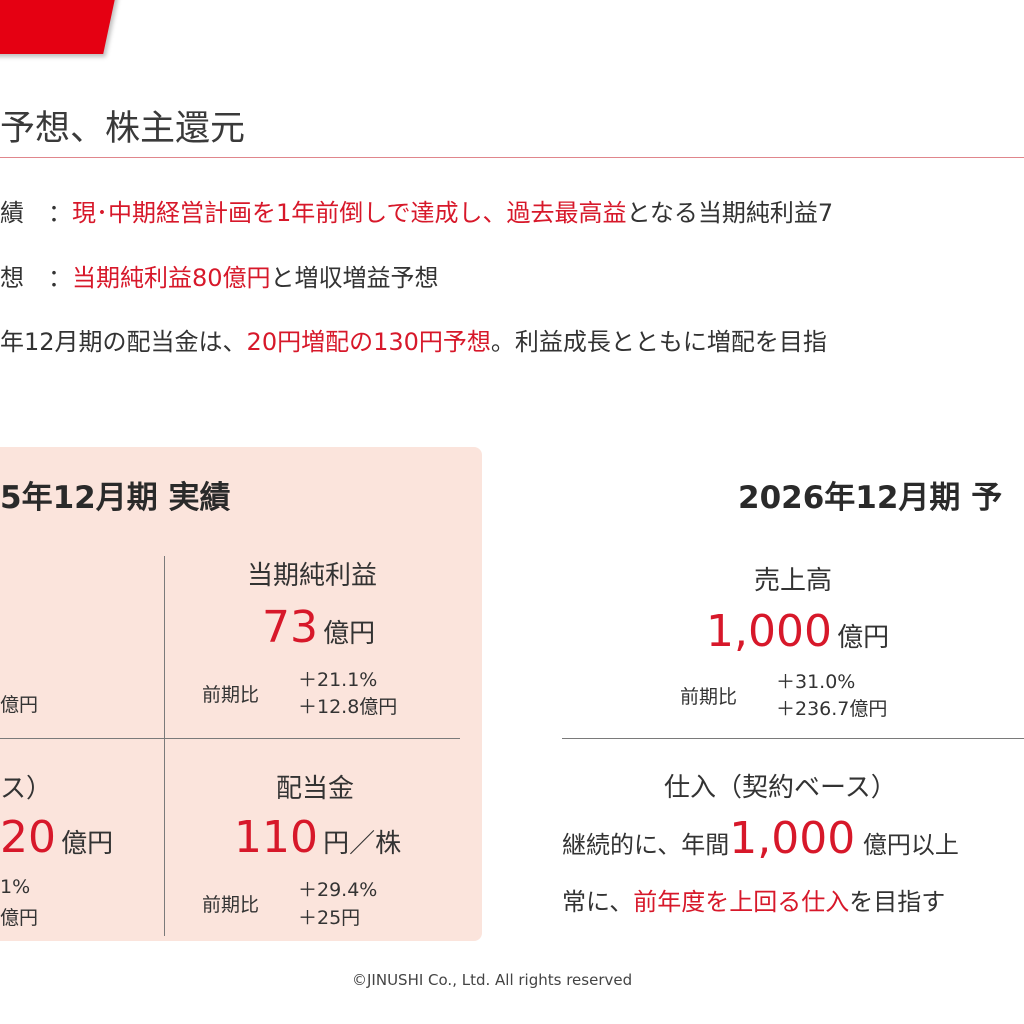  Describe the element at coordinates (36, 278) in the screenshot. I see `bullet-label: 想 ：` at that location.